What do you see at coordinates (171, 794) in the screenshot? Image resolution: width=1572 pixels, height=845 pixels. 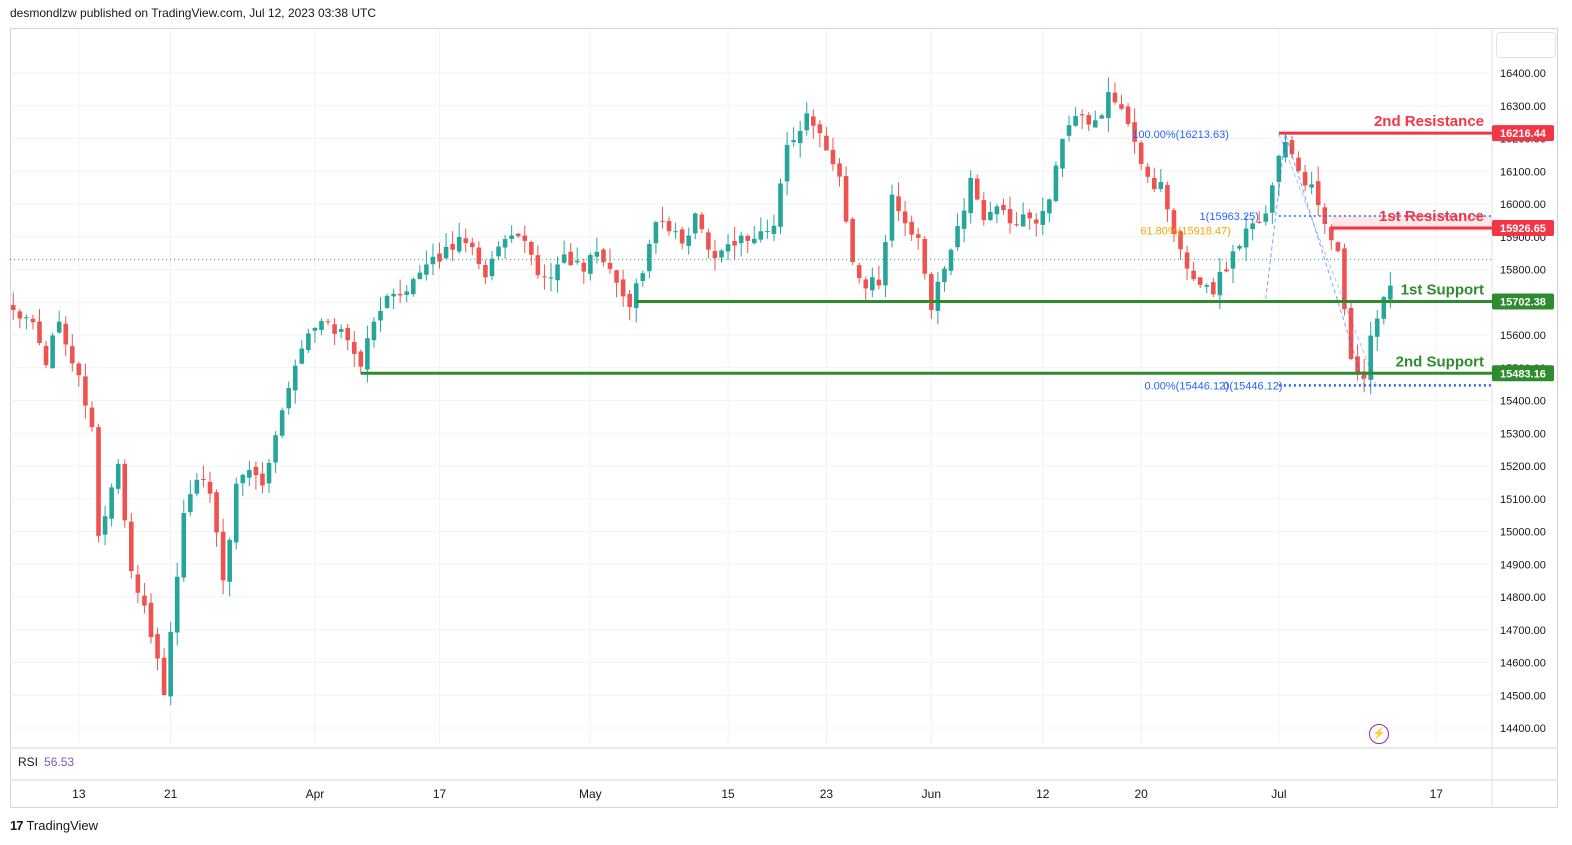 I see `x-tick-label: 21` at bounding box center [171, 794].